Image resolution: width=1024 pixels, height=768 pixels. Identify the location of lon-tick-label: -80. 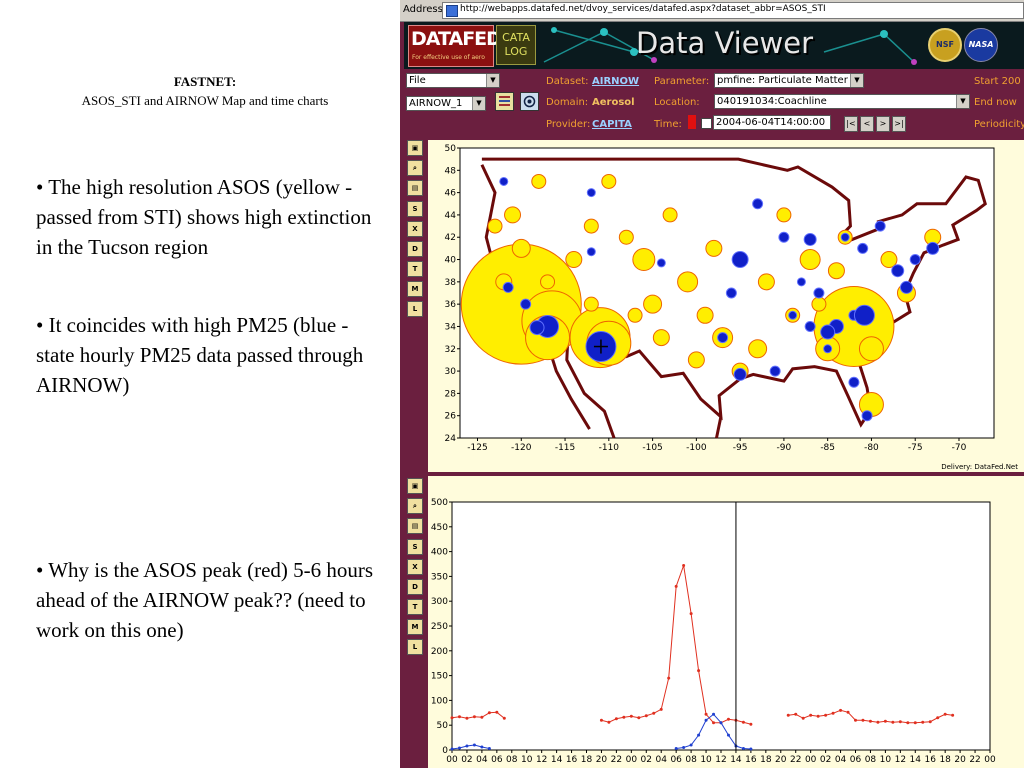
(871, 448).